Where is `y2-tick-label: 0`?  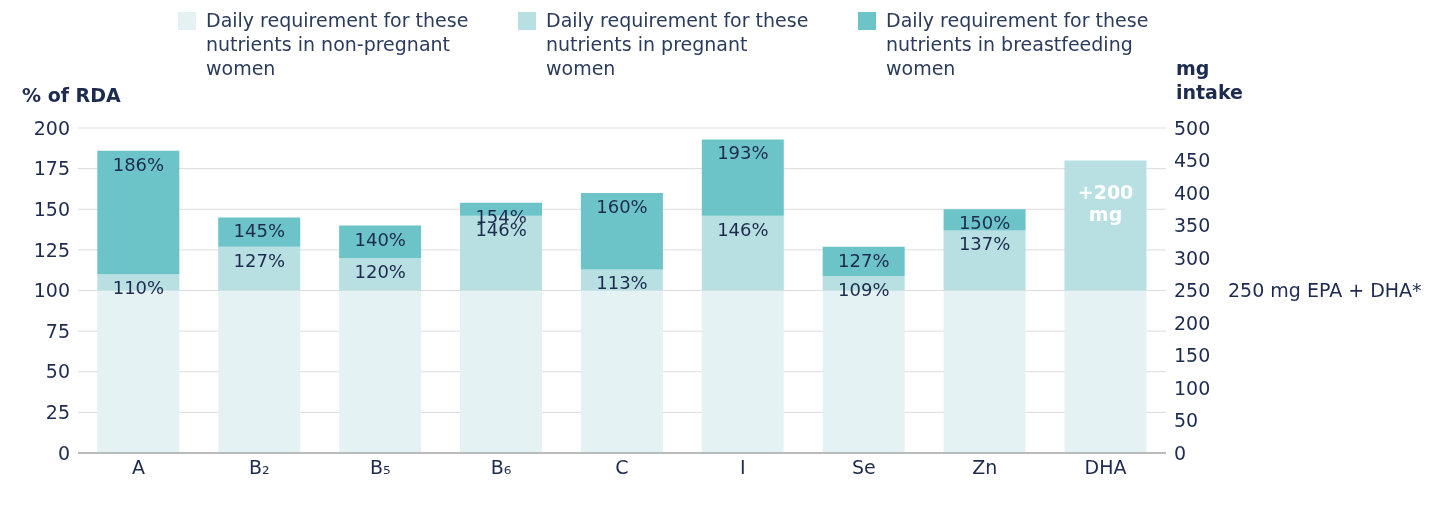 y2-tick-label: 0 is located at coordinates (1180, 452).